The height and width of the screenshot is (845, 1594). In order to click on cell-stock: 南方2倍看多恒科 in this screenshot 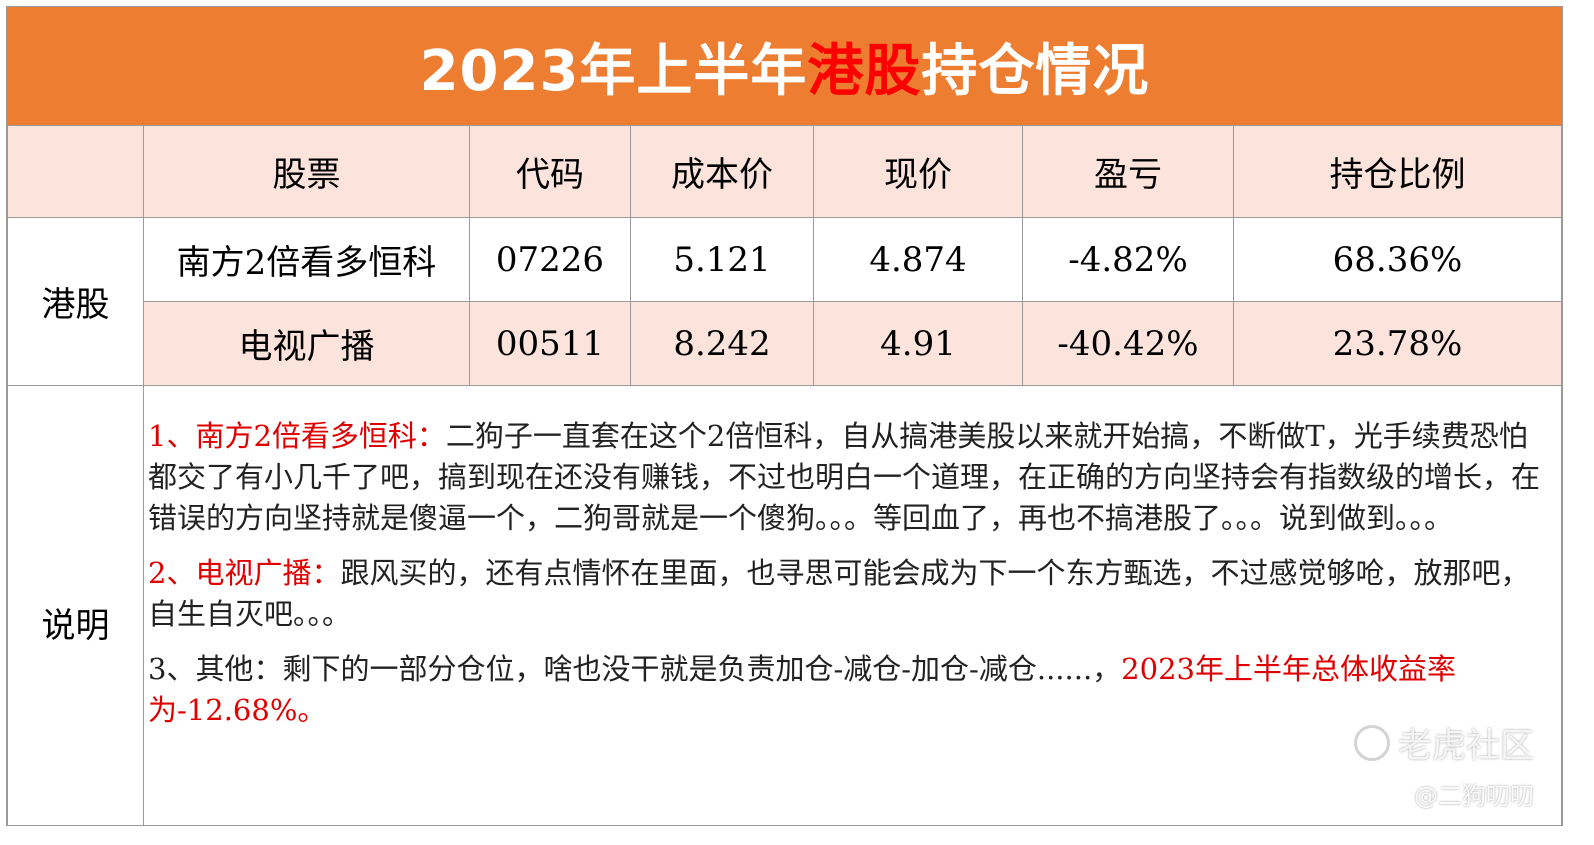, I will do `click(306, 259)`.